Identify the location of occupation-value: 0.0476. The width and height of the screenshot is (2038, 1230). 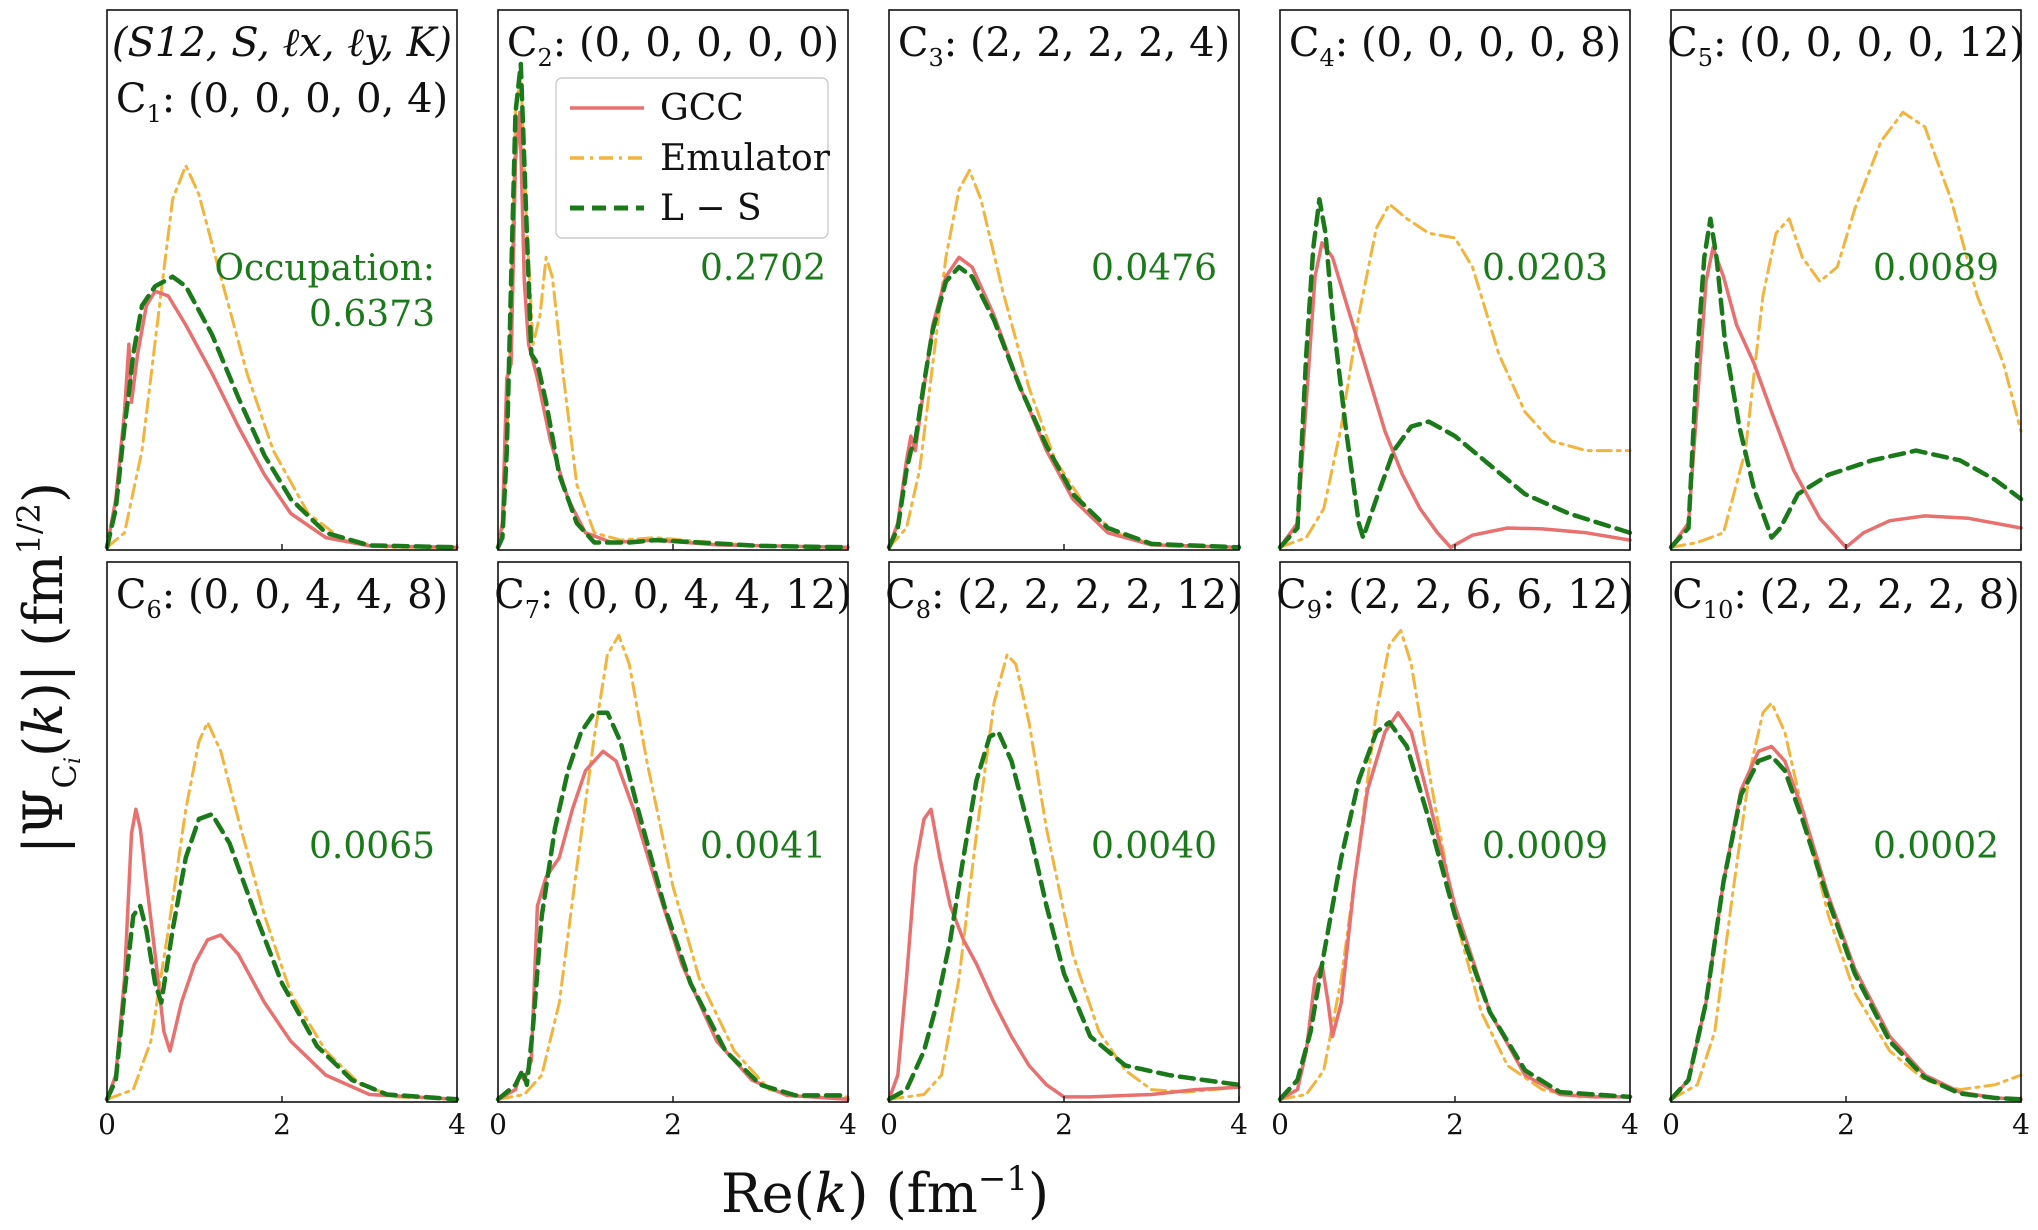
(1154, 268).